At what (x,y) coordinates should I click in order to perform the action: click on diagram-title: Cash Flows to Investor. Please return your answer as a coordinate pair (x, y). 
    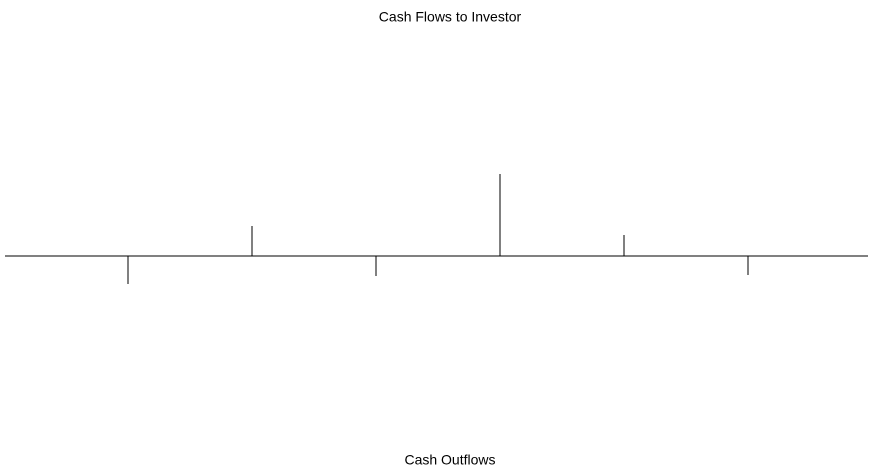
    Looking at the image, I should click on (450, 17).